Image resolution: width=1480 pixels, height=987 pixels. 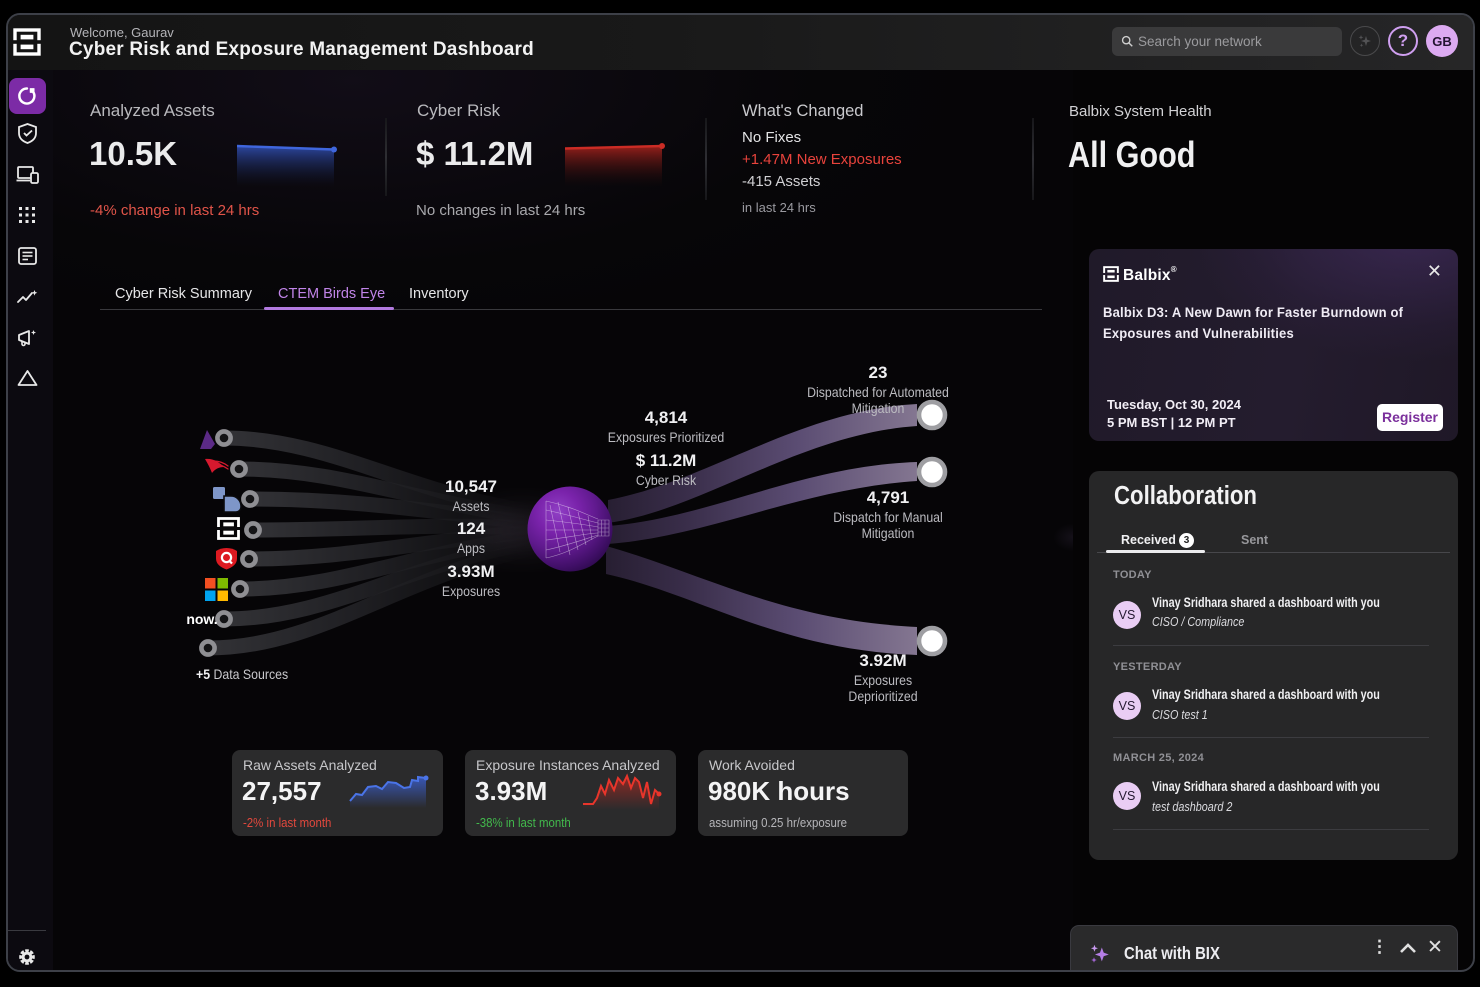 What do you see at coordinates (201, 619) in the screenshot?
I see `svg-text: now.` at bounding box center [201, 619].